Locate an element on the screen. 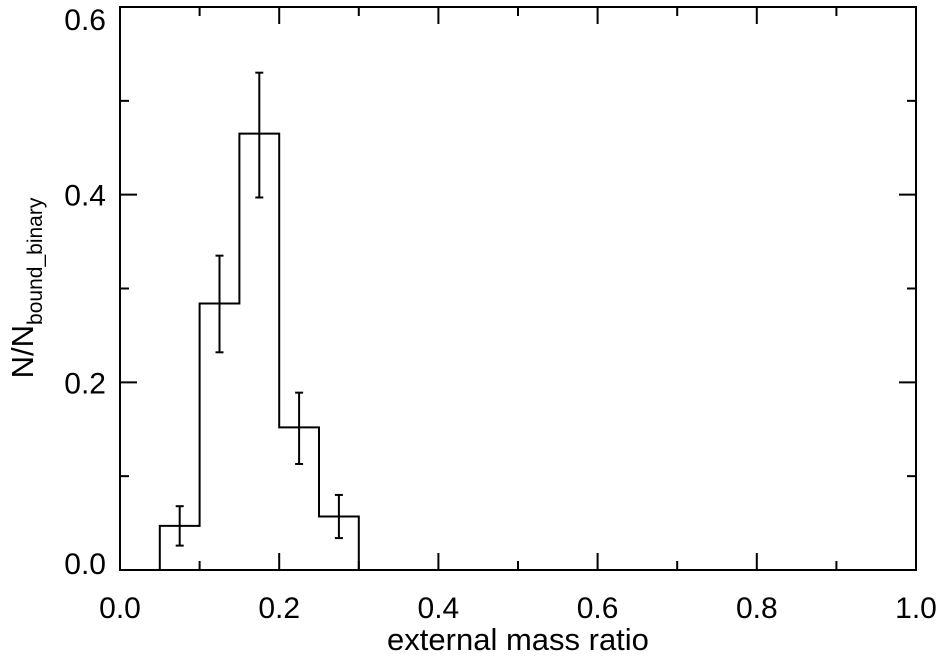 This screenshot has height=659, width=940. y-axis-title-main: N/N is located at coordinates (22, 351).